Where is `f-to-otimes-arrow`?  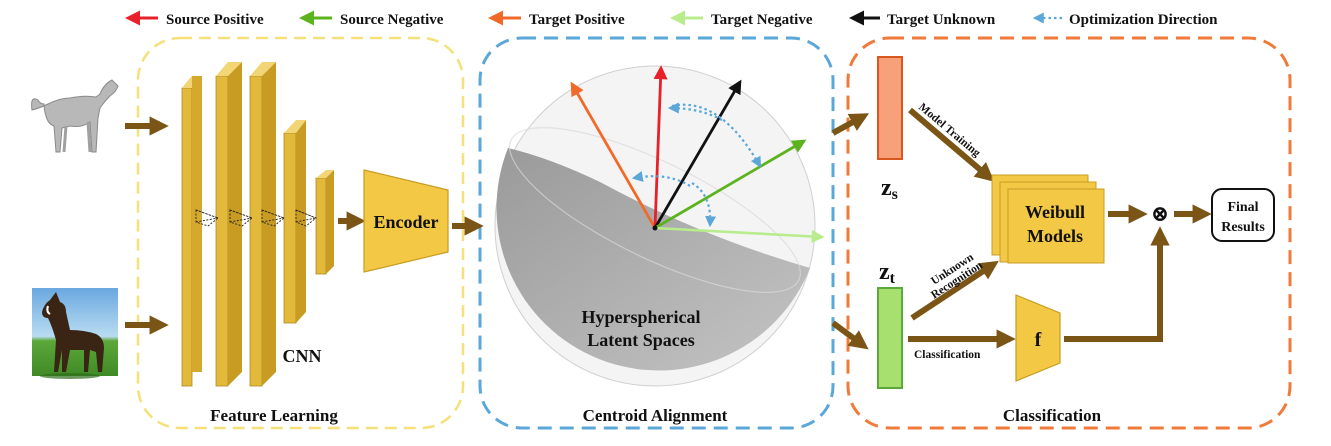
f-to-otimes-arrow is located at coordinates (1117, 284).